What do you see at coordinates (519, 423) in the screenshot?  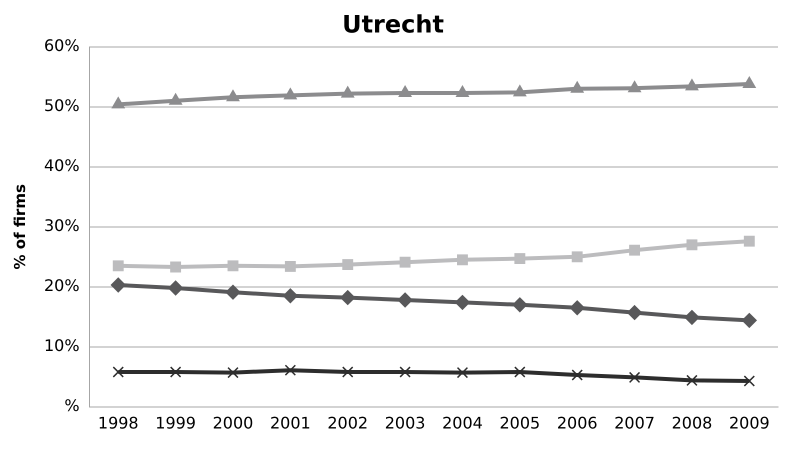 I see `x-tick-label: 2005` at bounding box center [519, 423].